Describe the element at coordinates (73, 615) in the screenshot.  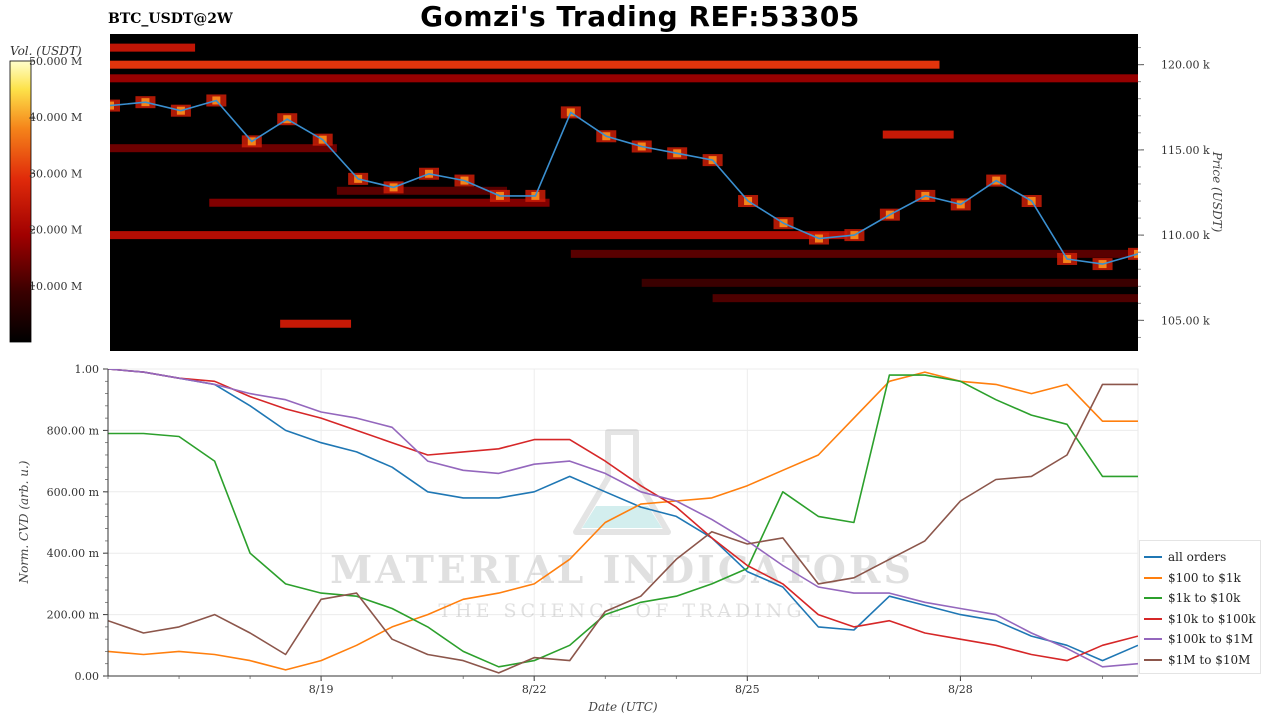
I see `cvd-y-tick-label: 200.00 m` at that location.